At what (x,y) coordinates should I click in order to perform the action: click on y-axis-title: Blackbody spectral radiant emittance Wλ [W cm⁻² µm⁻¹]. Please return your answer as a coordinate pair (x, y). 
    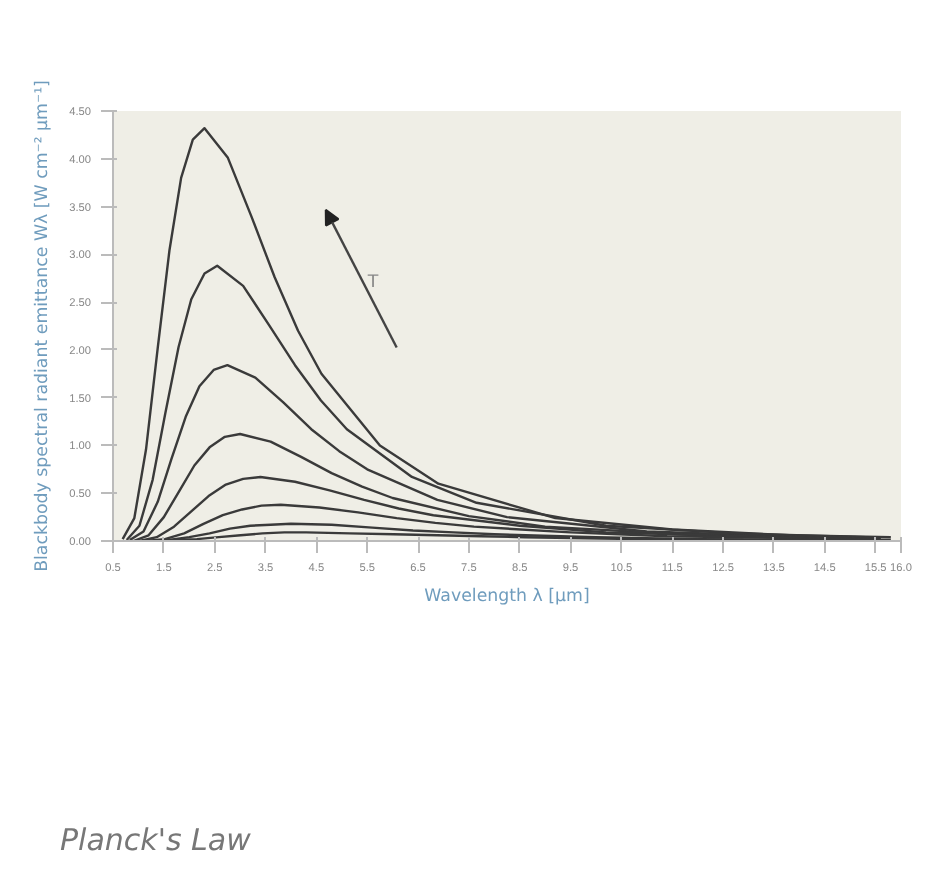
    Looking at the image, I should click on (43, 326).